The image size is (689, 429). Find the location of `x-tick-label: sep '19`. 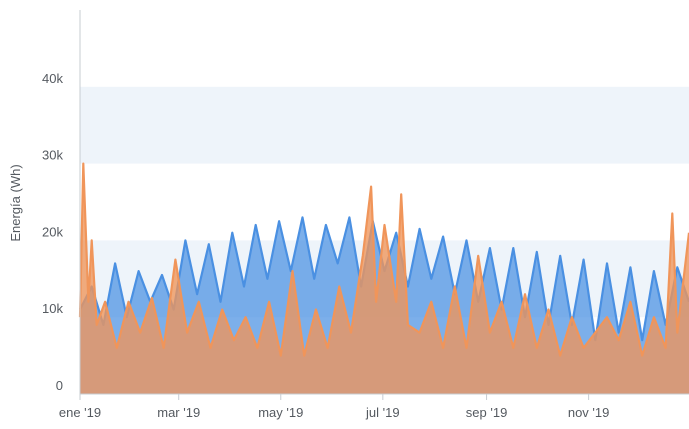

x-tick-label: sep '19 is located at coordinates (487, 412).